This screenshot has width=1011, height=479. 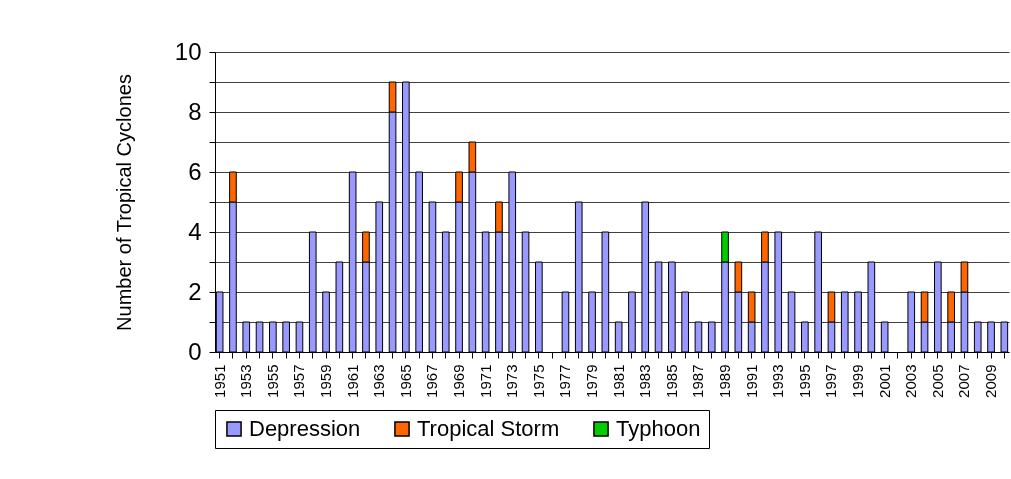 I want to click on x-tick-label: 1995, so click(x=804, y=381).